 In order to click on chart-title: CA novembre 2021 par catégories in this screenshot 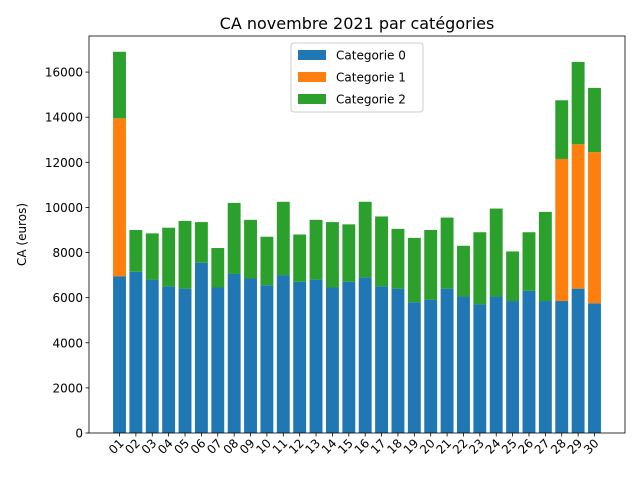, I will do `click(357, 23)`.